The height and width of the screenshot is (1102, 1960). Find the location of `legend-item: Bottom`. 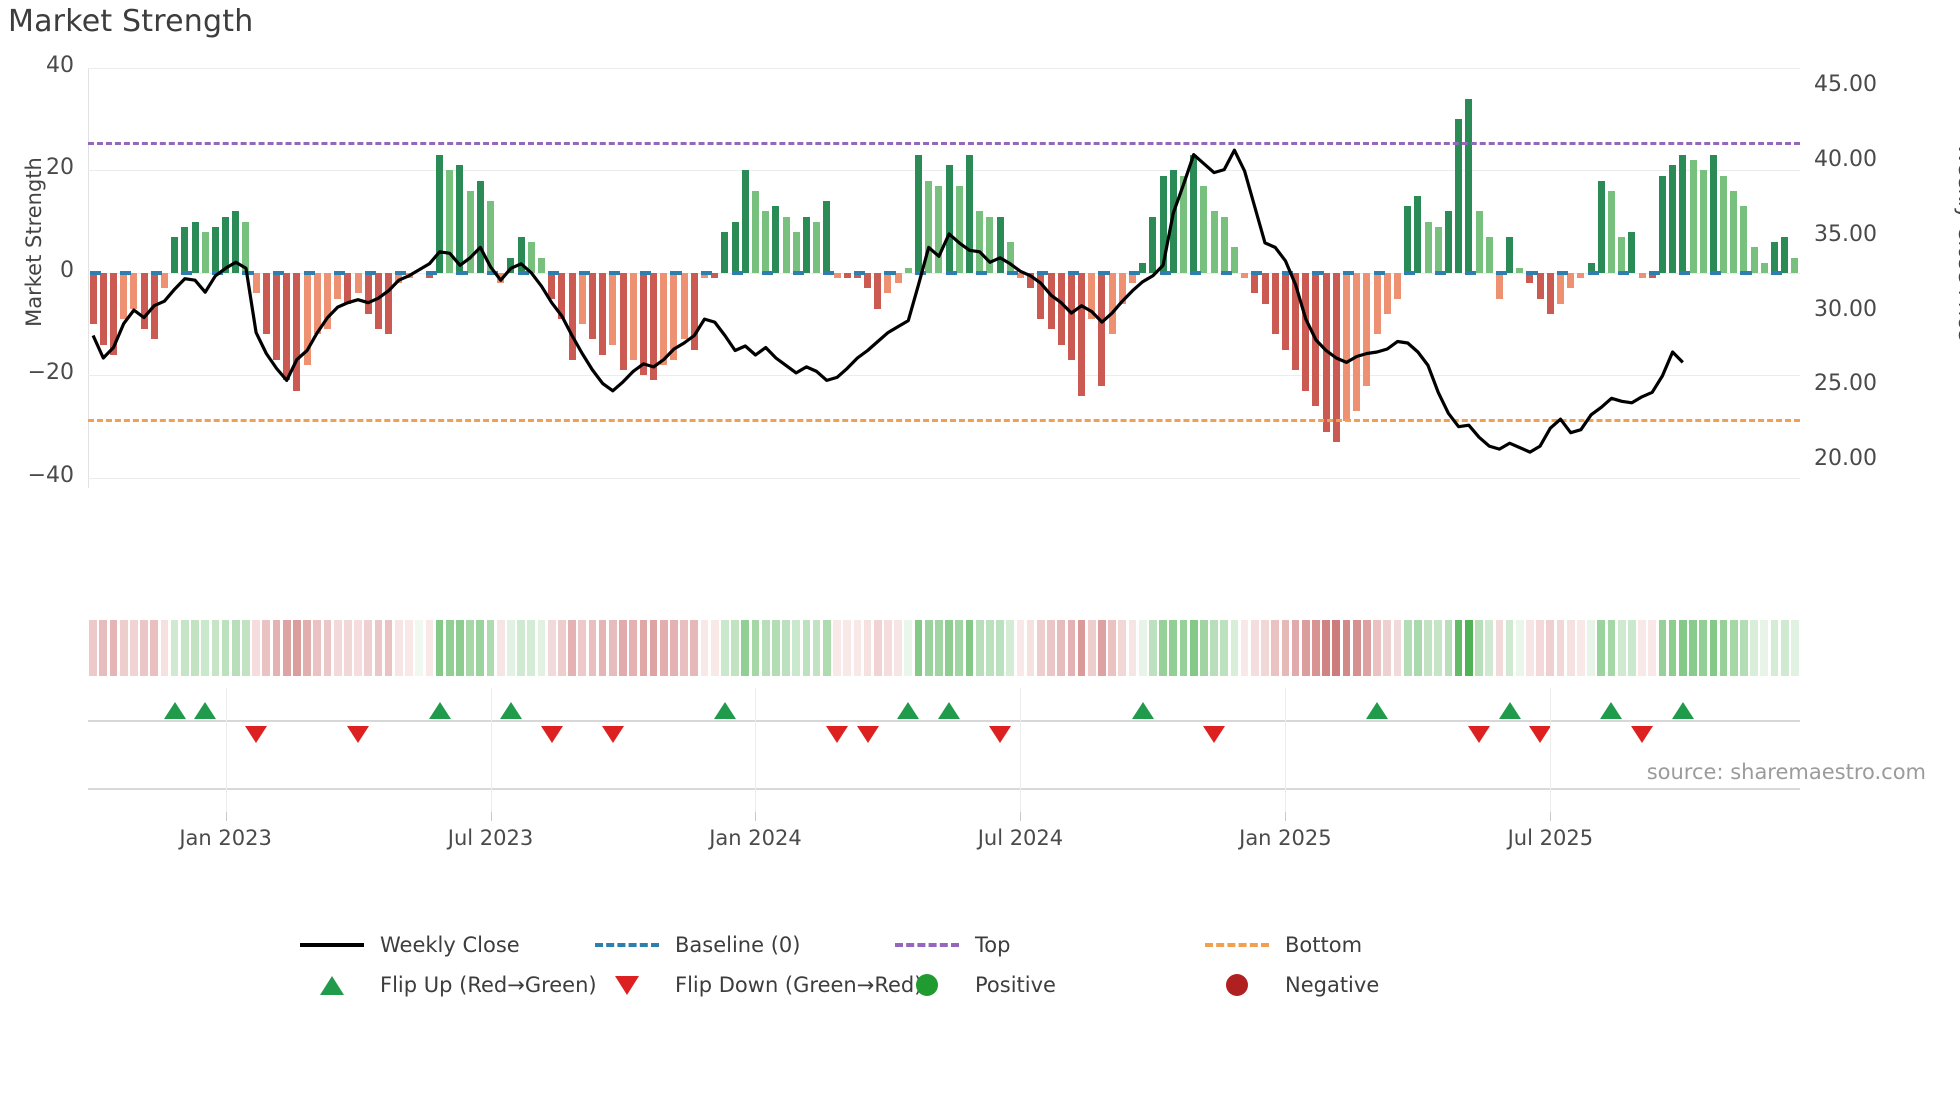

legend-item: Bottom is located at coordinates (1283, 945).